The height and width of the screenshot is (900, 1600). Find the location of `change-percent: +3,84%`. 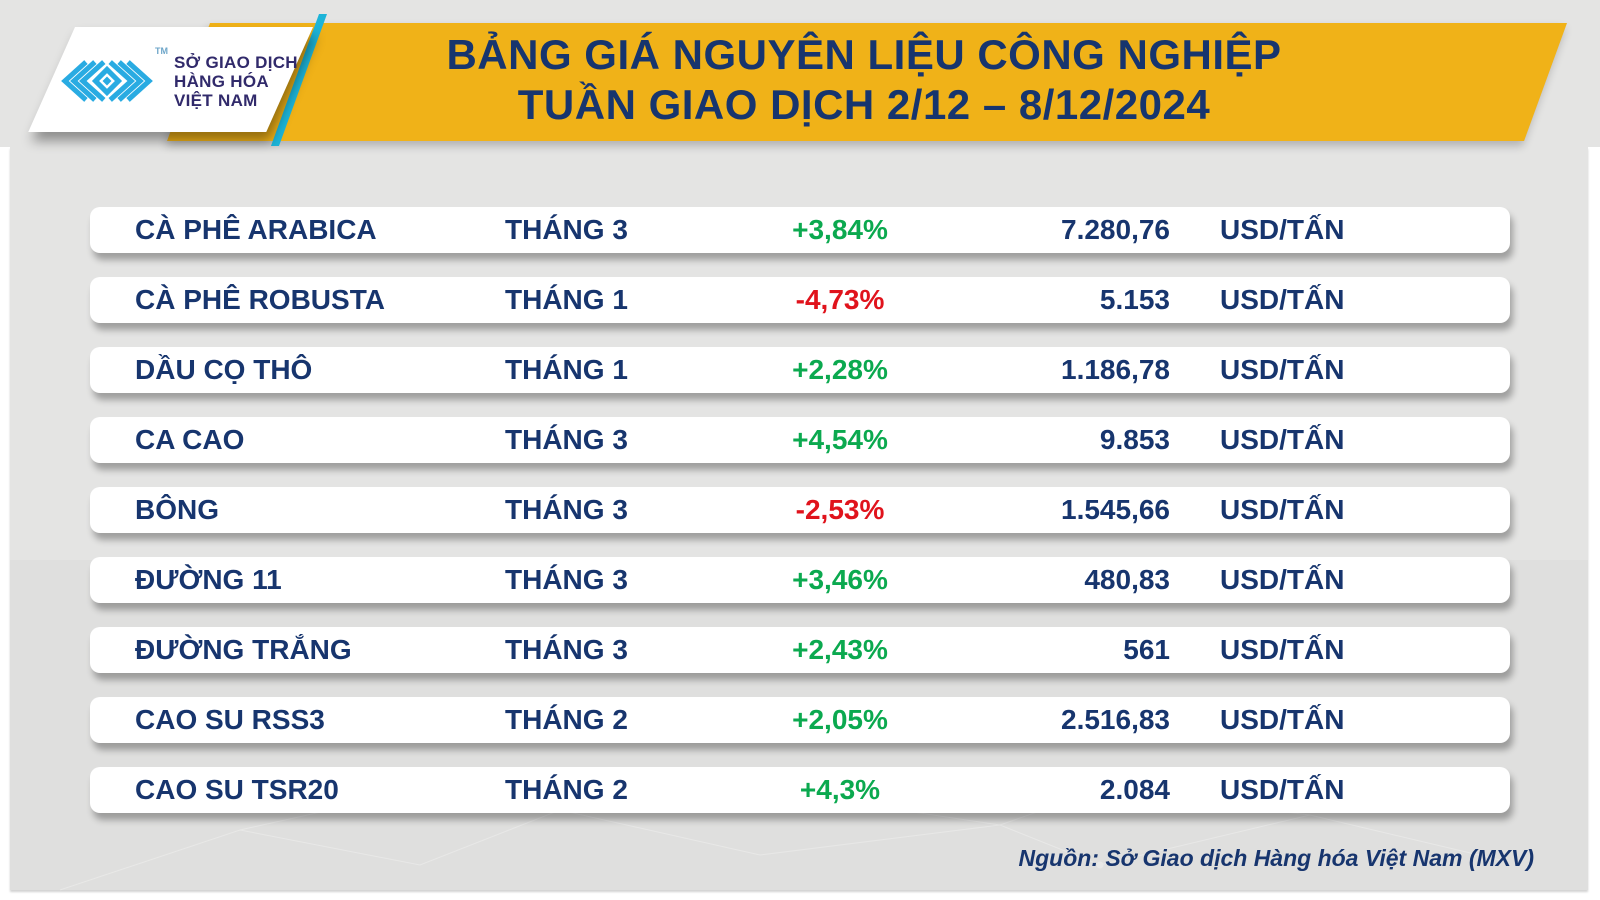

change-percent: +3,84% is located at coordinates (840, 229).